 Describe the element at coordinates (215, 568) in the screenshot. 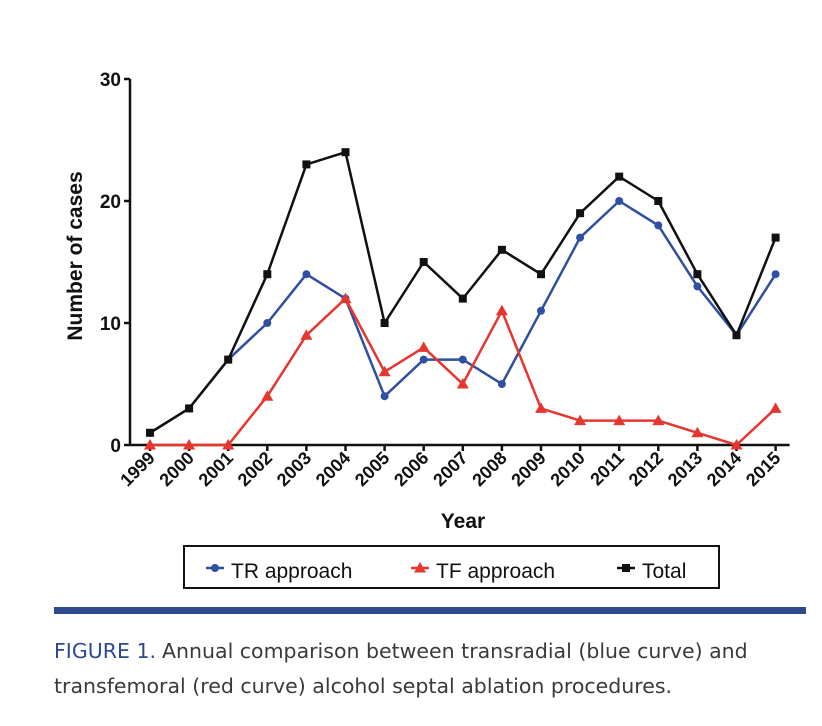

I see `legend-marker-tr-approach` at that location.